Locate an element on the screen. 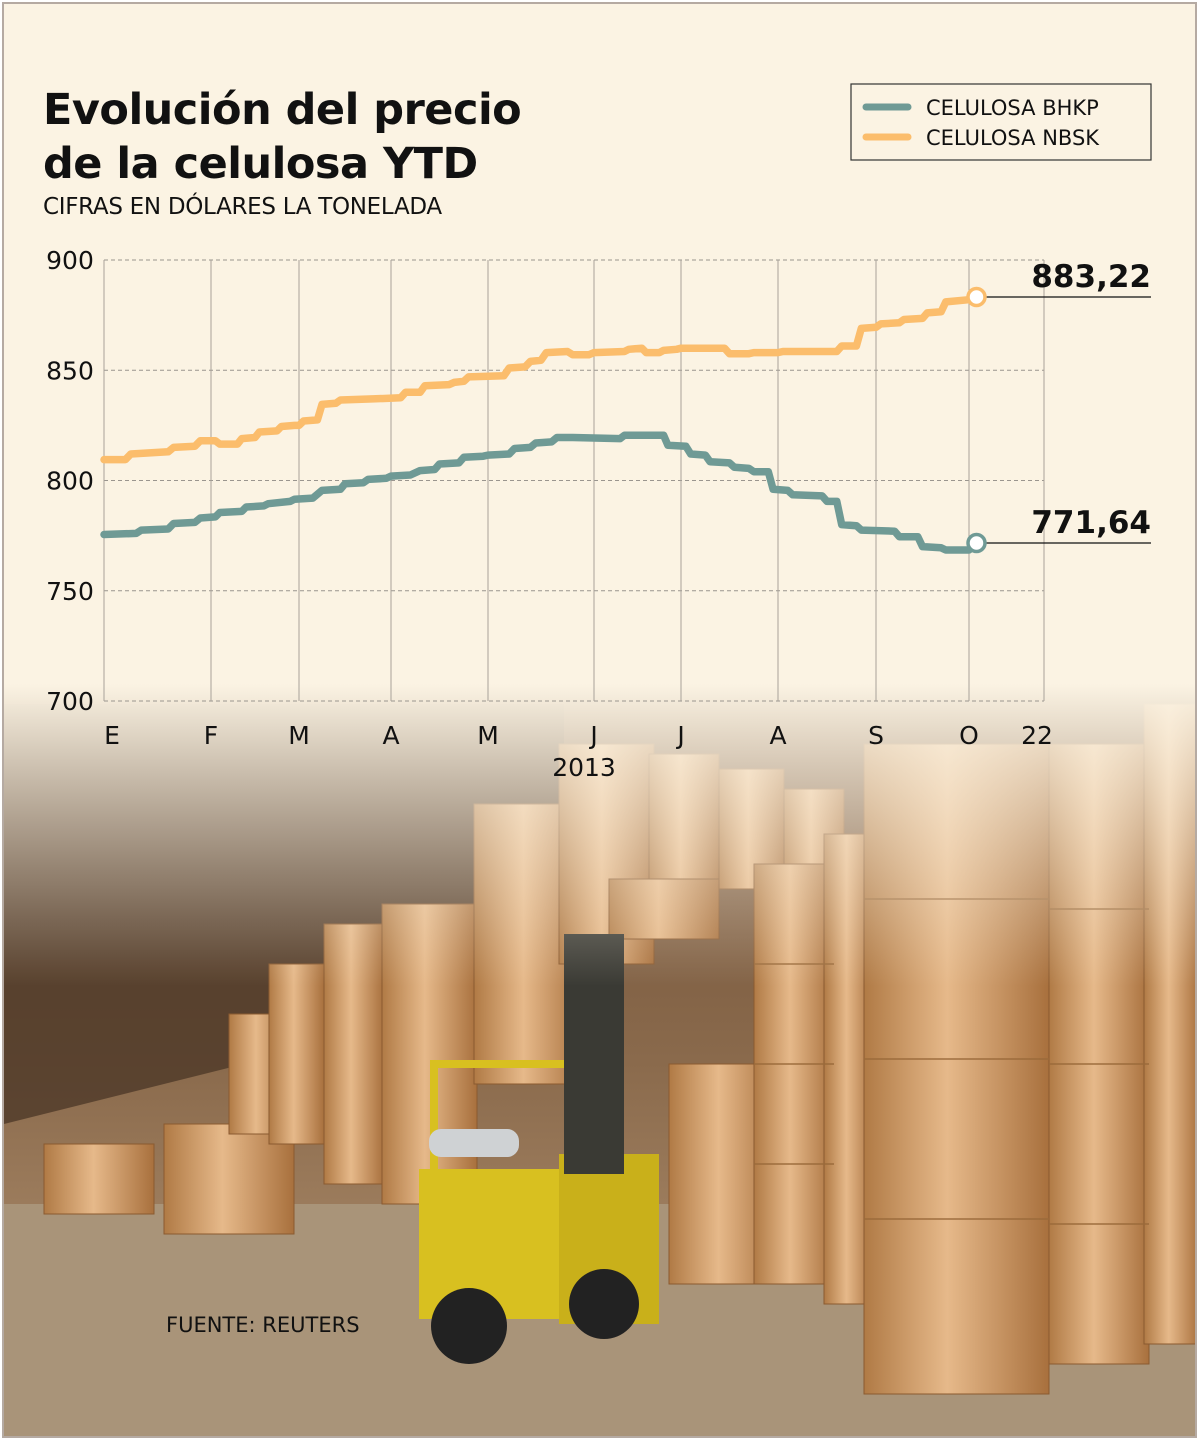 The image size is (1201, 1442). y-tick-label: 800 is located at coordinates (70, 481).